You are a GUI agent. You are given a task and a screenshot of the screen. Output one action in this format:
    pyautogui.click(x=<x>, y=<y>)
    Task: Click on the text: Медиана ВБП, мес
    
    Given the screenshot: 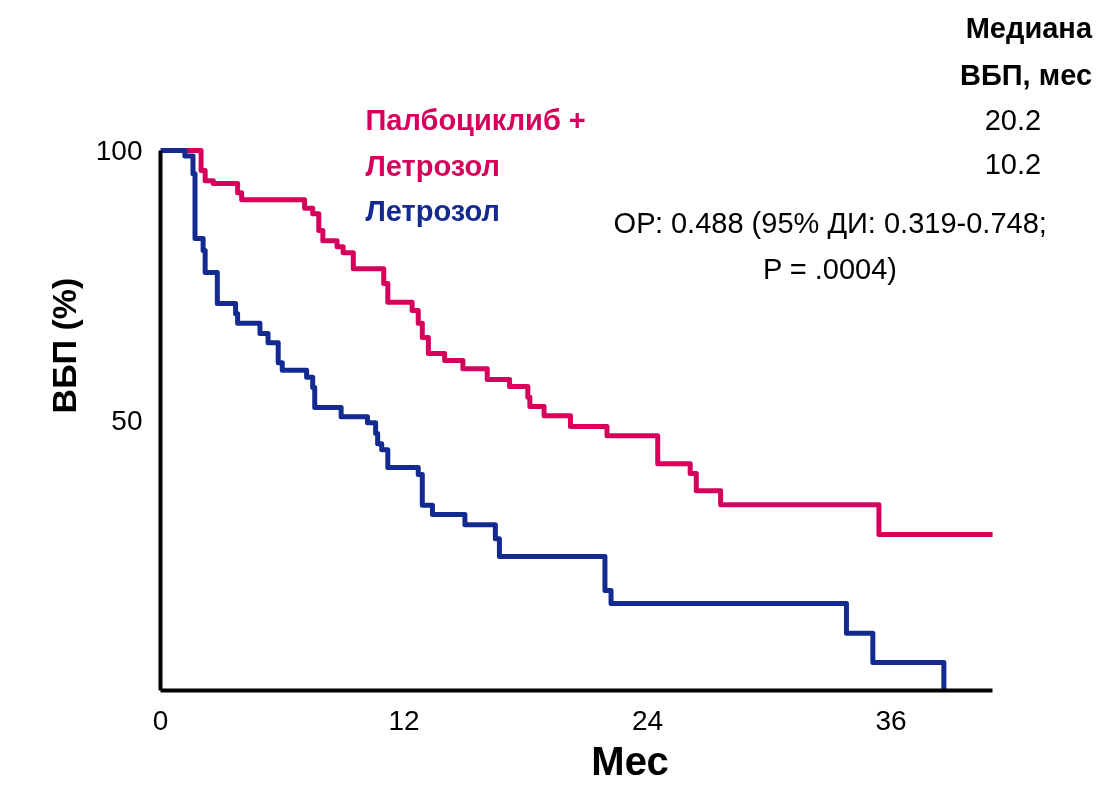 What is the action you would take?
    pyautogui.click(x=1026, y=51)
    